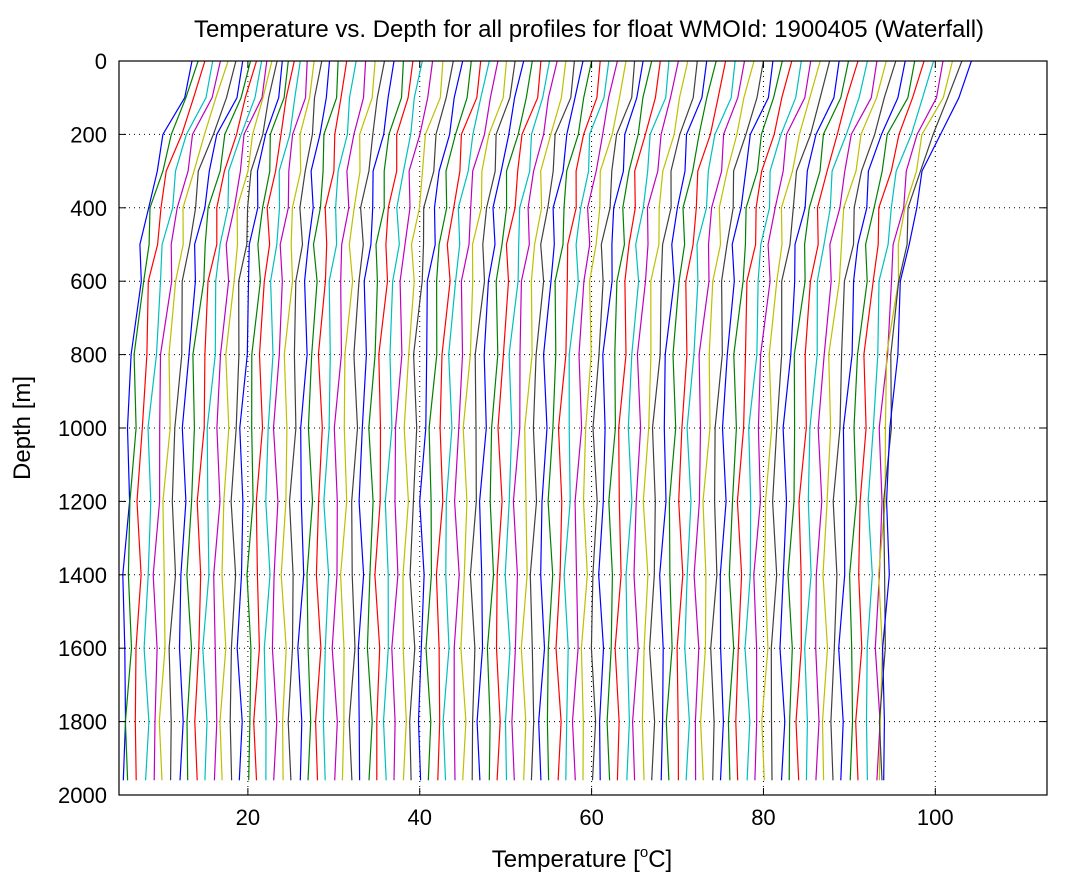 The height and width of the screenshot is (879, 1071). I want to click on y-tick-label: 1600, so click(82, 648).